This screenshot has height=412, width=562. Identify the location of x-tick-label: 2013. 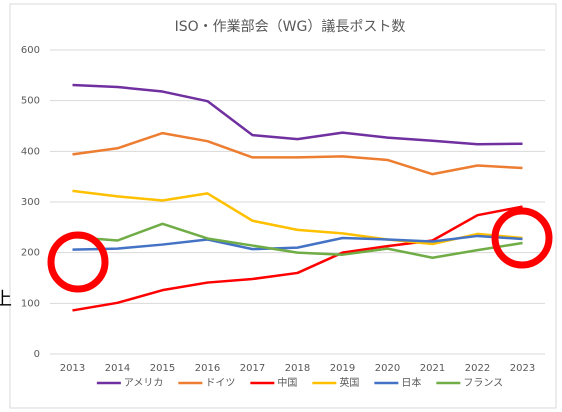
(72, 368).